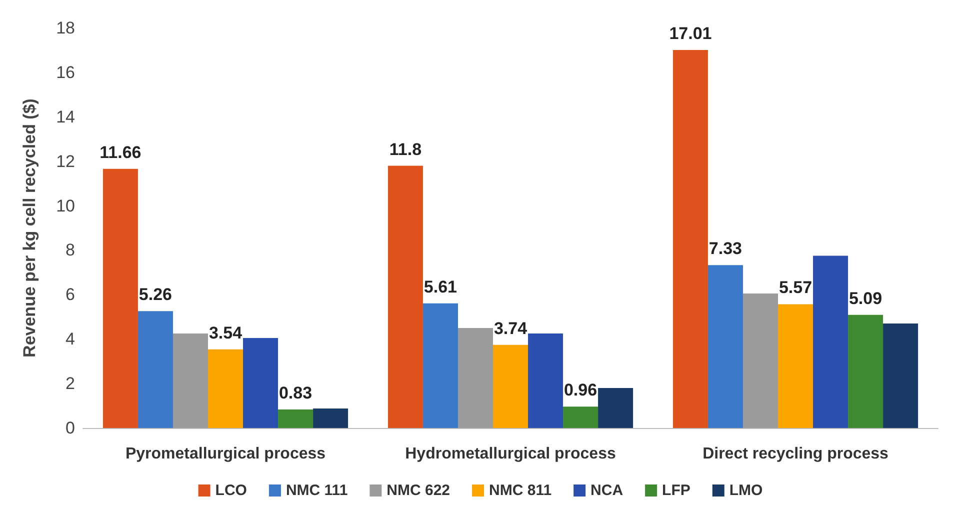 This screenshot has height=518, width=961. Describe the element at coordinates (225, 454) in the screenshot. I see `x-tick-label: Pyrometallurgical process` at that location.